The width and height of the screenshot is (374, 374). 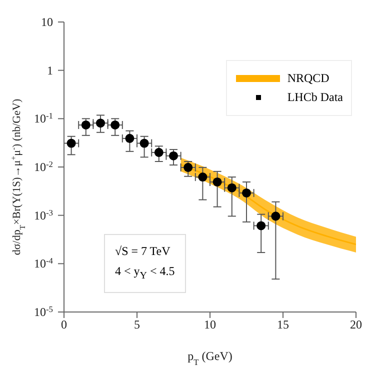 What do you see at coordinates (43, 215) in the screenshot?
I see `y-tick-label: 10$^{-3}$` at bounding box center [43, 215].